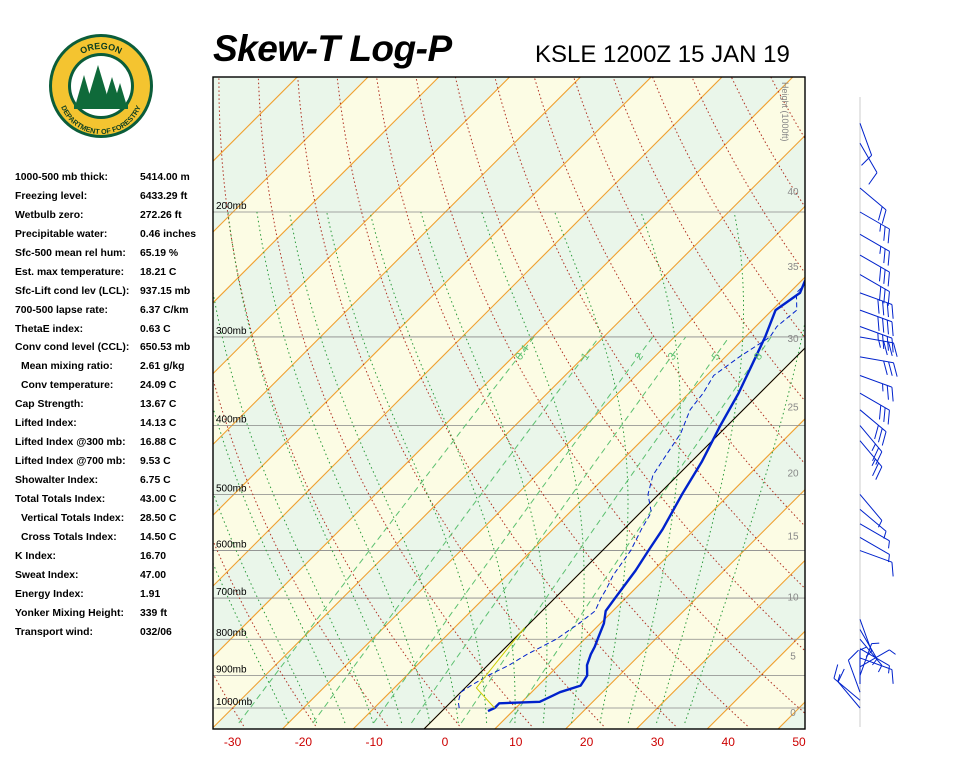 The image size is (960, 768). Describe the element at coordinates (158, 443) in the screenshot. I see `stat-value: 16.88 C` at that location.